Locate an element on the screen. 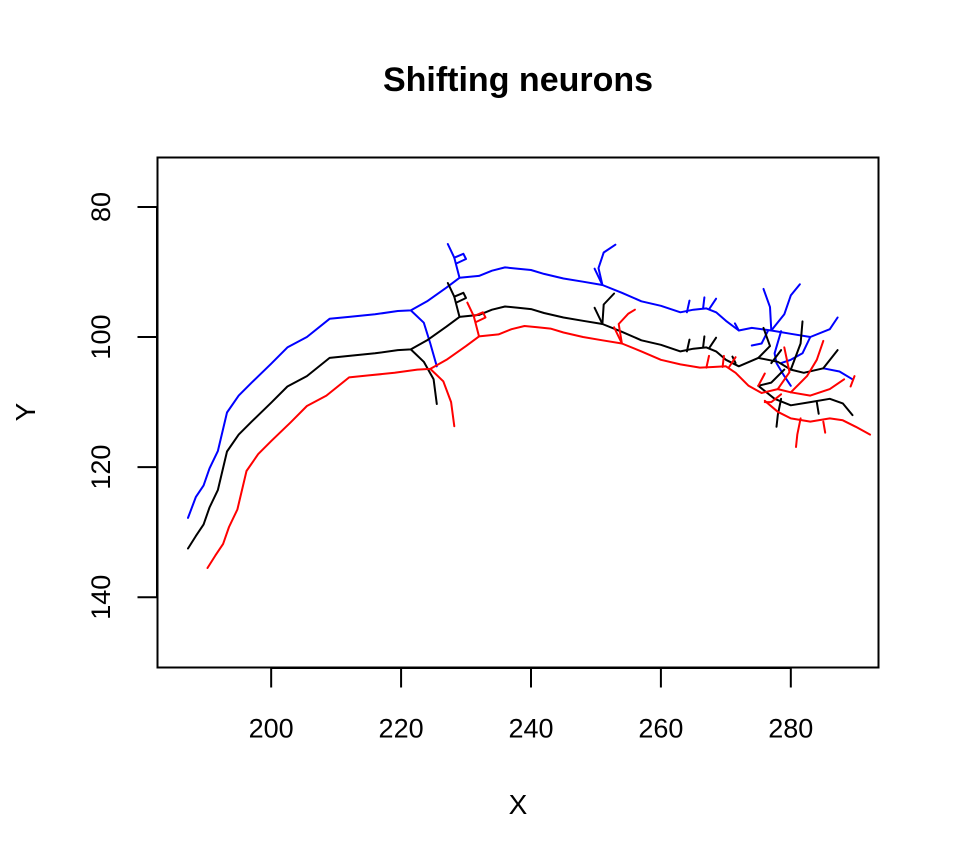 The height and width of the screenshot is (865, 960). x-axis-label: X is located at coordinates (518, 804).